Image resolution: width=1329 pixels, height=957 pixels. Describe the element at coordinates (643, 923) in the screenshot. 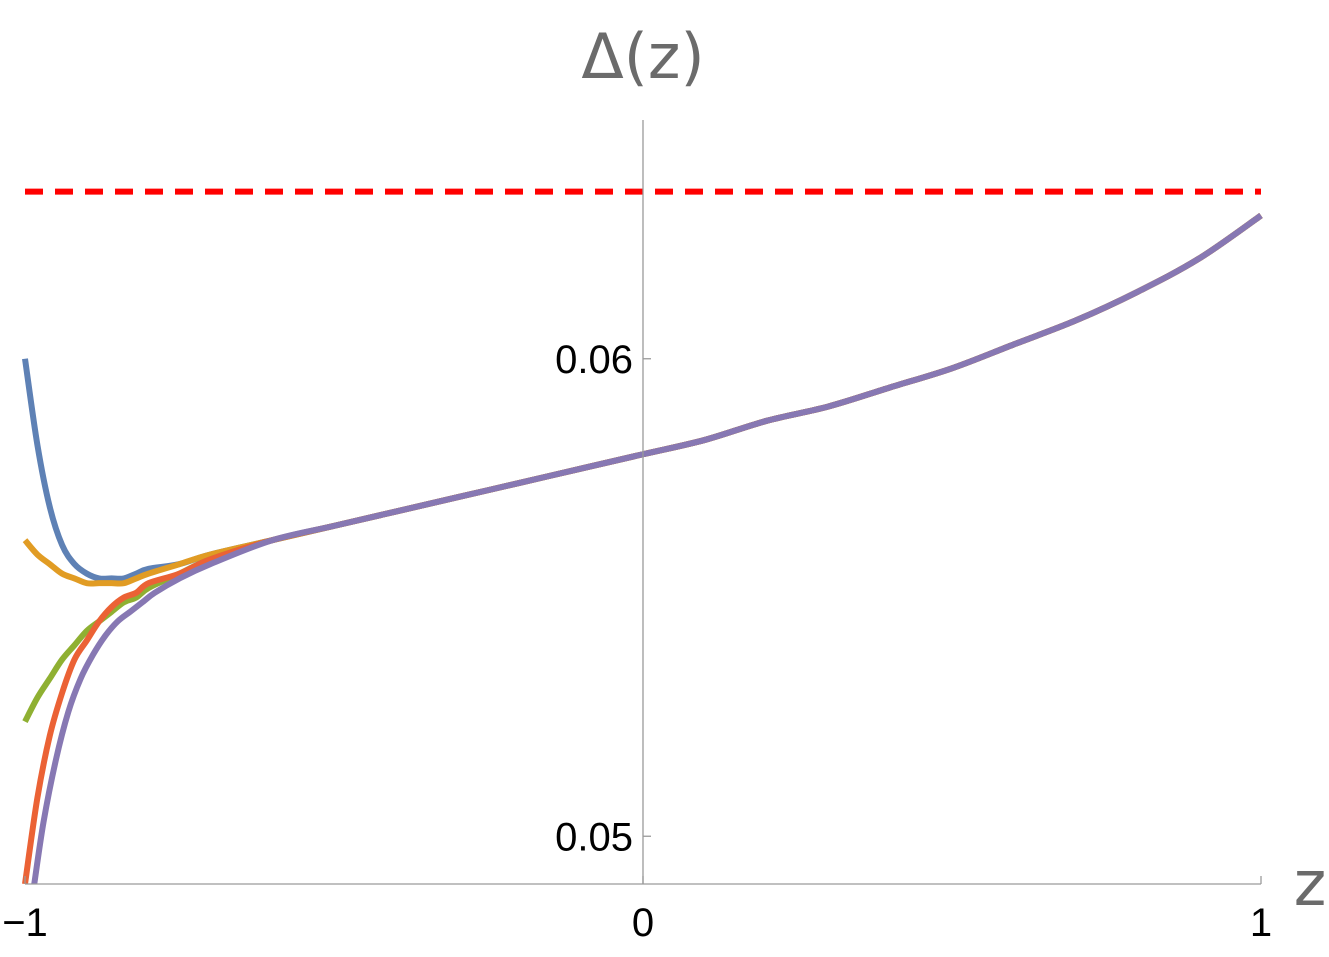

I see `x-tick-label: 0` at that location.